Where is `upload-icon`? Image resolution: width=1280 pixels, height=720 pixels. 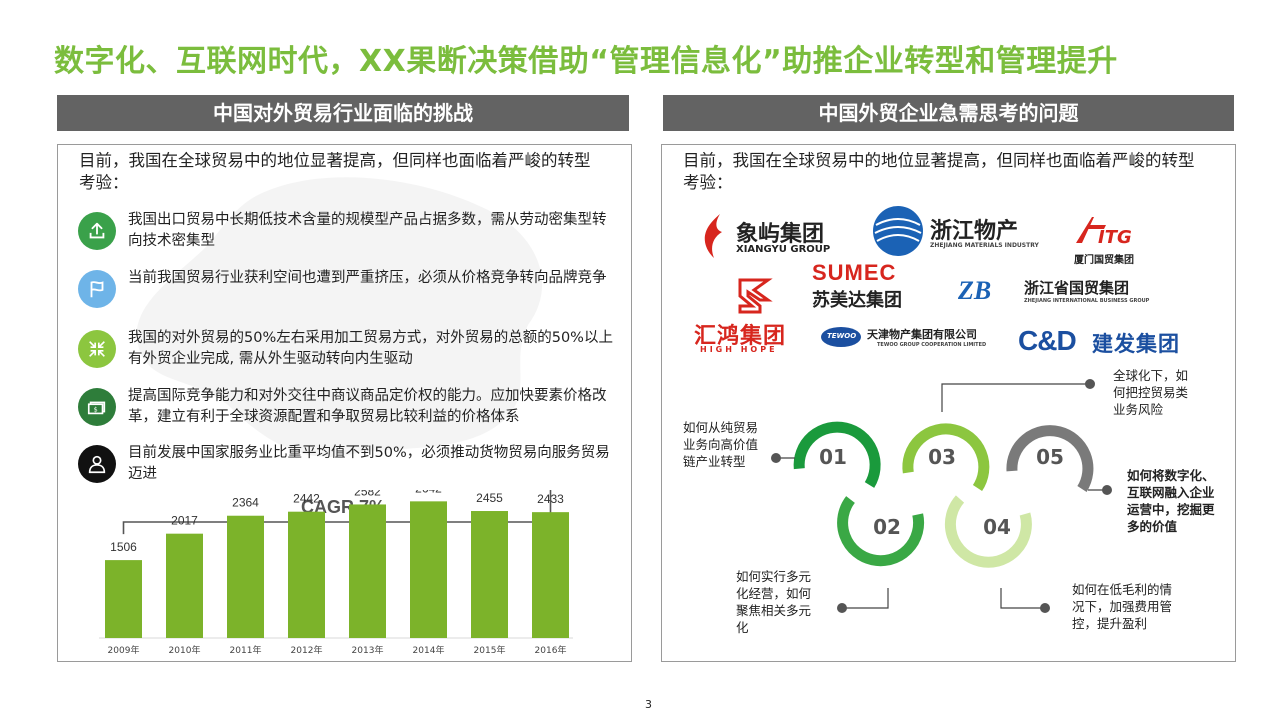 upload-icon is located at coordinates (97, 231).